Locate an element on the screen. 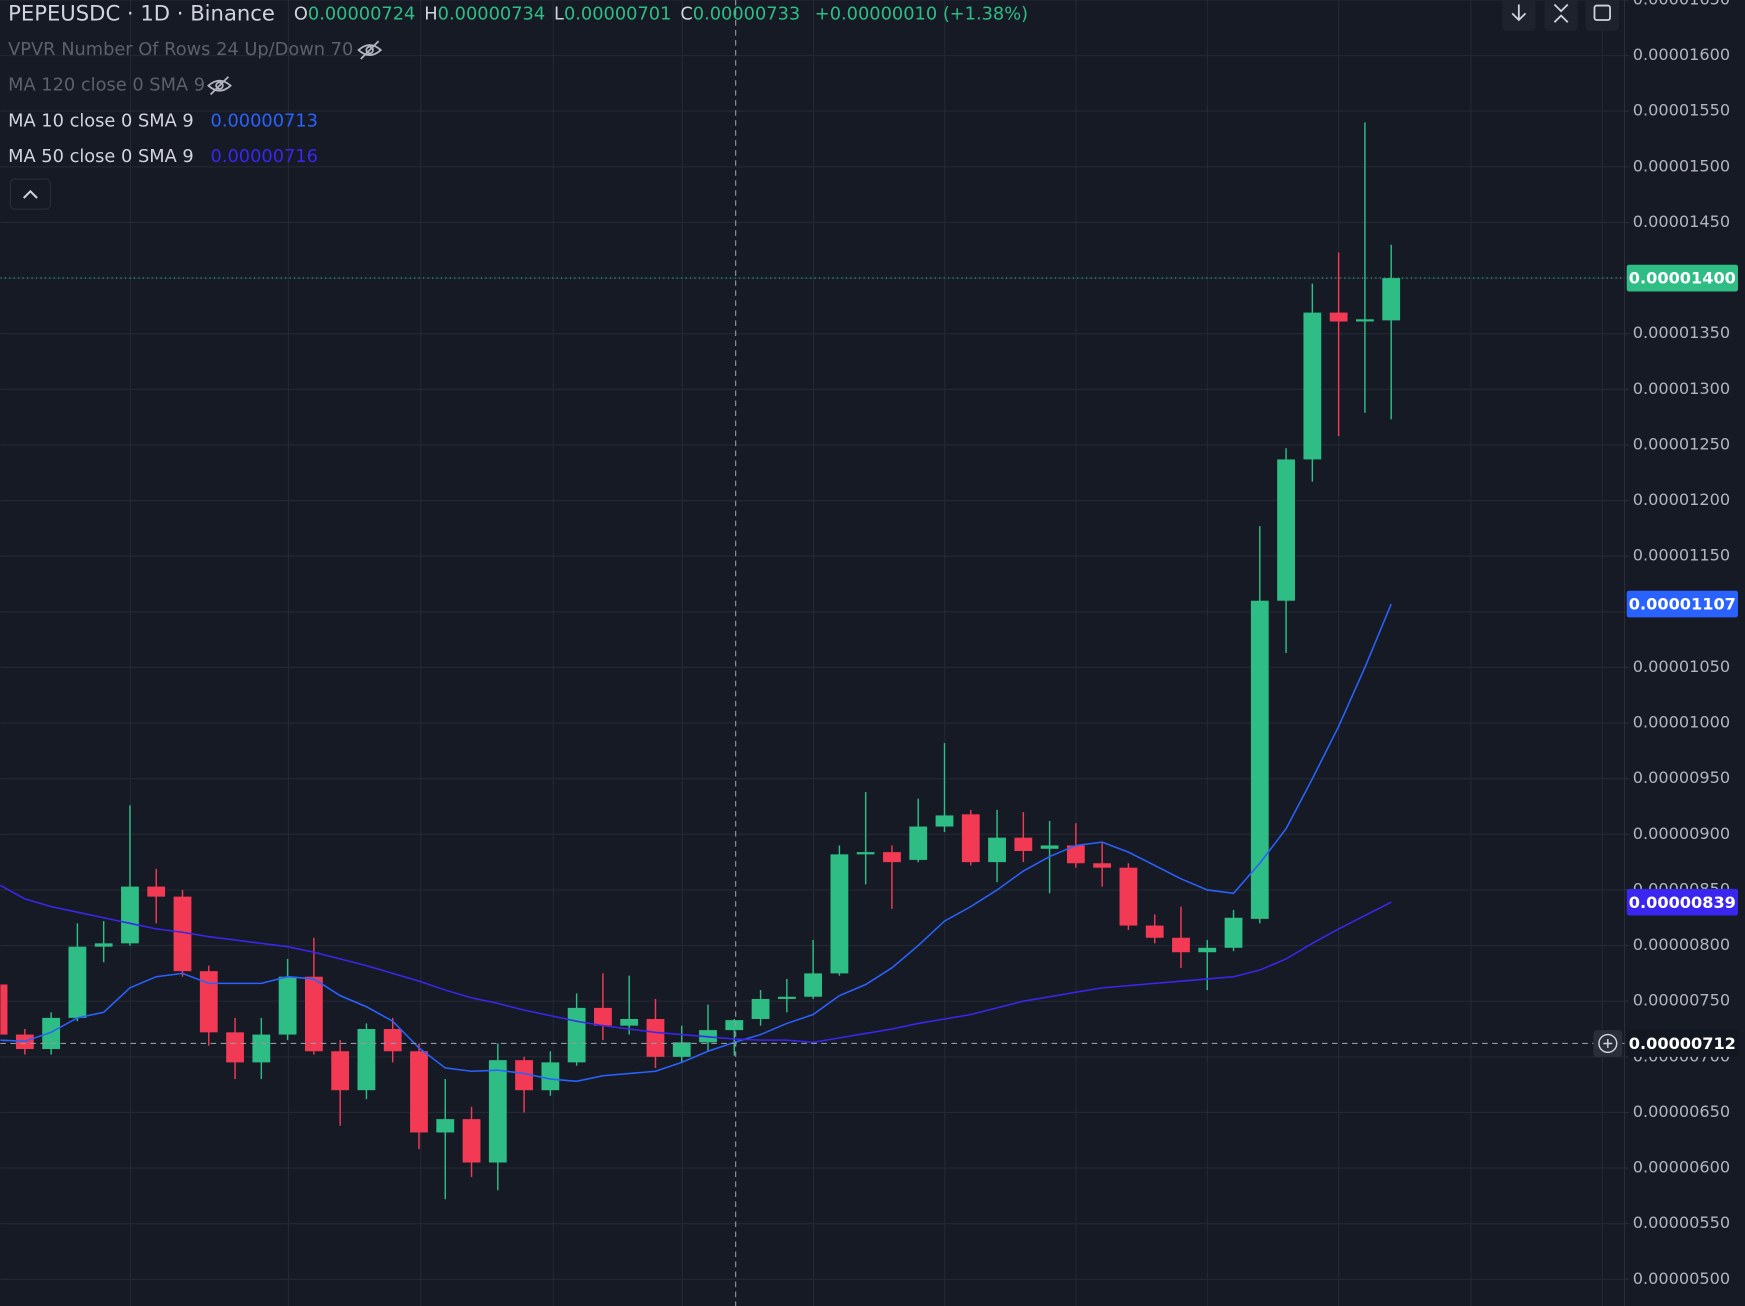 Image resolution: width=1745 pixels, height=1306 pixels. collapse-legend-button is located at coordinates (30, 194).